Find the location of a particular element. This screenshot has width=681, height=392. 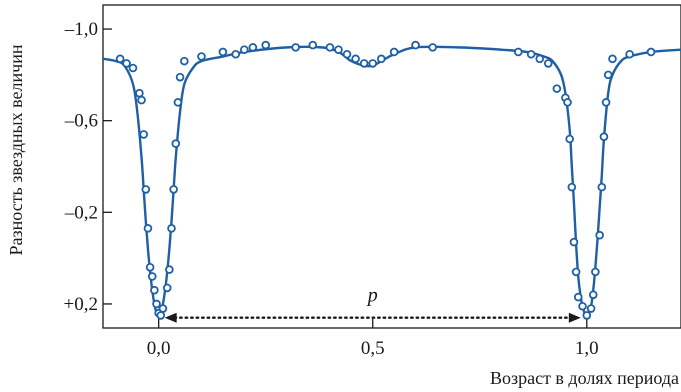

y-tick-label: –1,0 is located at coordinates (81, 29).